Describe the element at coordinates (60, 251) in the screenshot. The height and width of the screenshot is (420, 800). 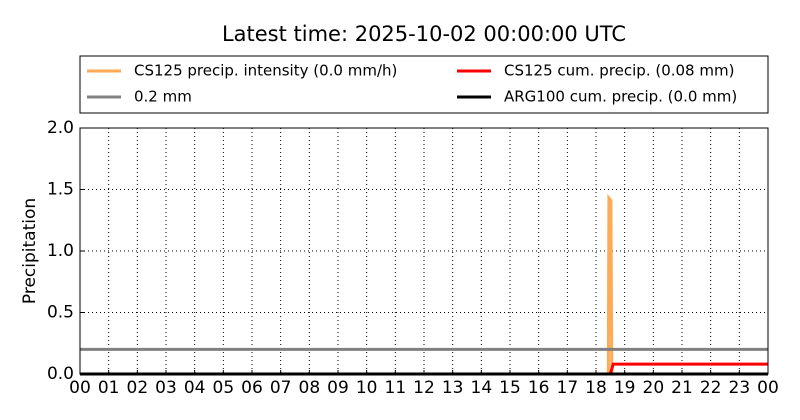
I see `y-tick-label: 1.0` at that location.